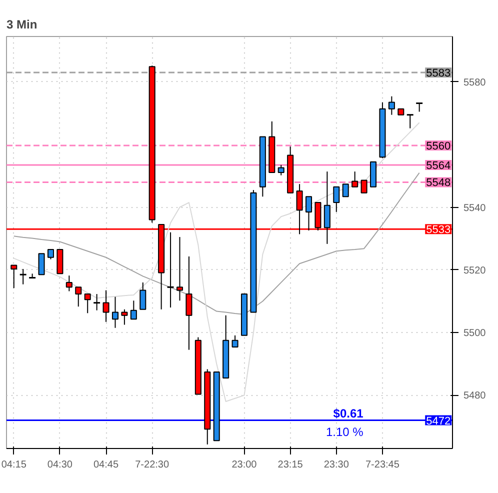 The image size is (498, 493). What do you see at coordinates (438, 421) in the screenshot?
I see `ref-line-label: 5472` at bounding box center [438, 421].